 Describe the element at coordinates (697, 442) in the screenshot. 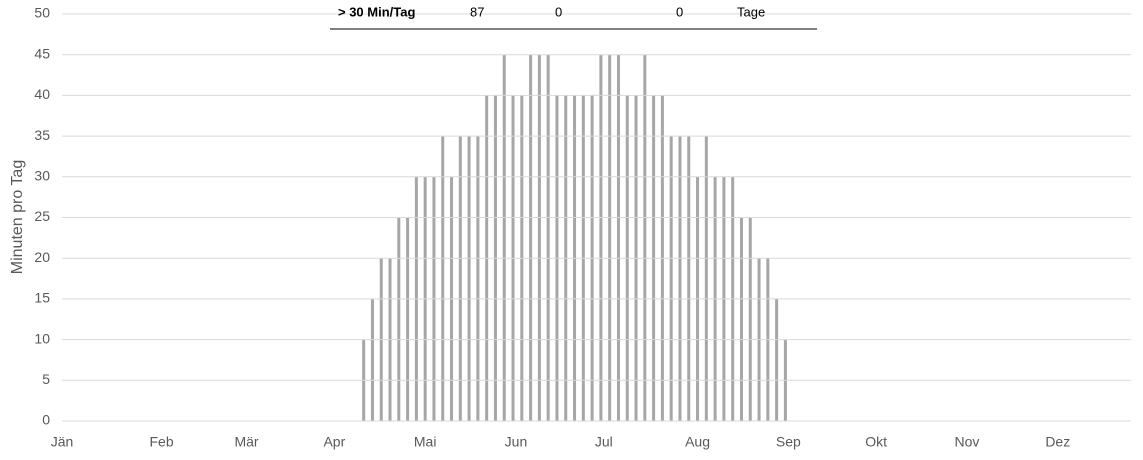

I see `x-tick-label: Aug` at that location.